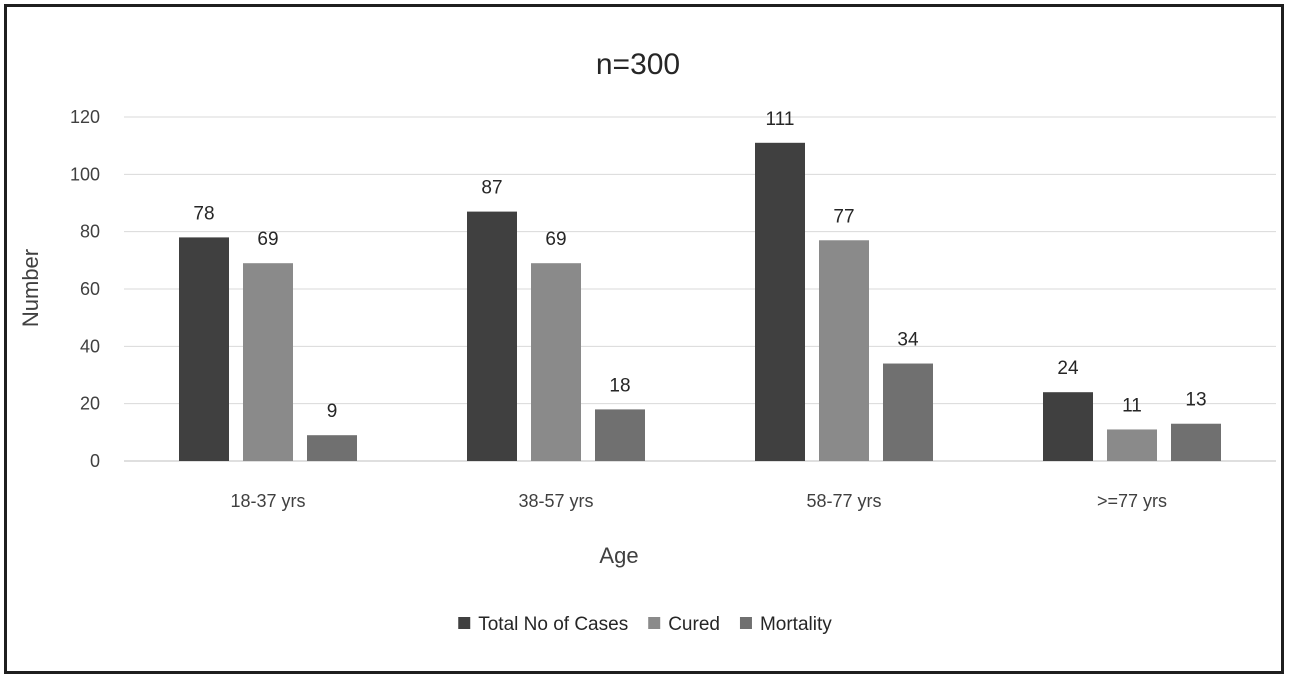 Image resolution: width=1290 pixels, height=674 pixels. Describe the element at coordinates (694, 624) in the screenshot. I see `legend-label: Cured` at that location.